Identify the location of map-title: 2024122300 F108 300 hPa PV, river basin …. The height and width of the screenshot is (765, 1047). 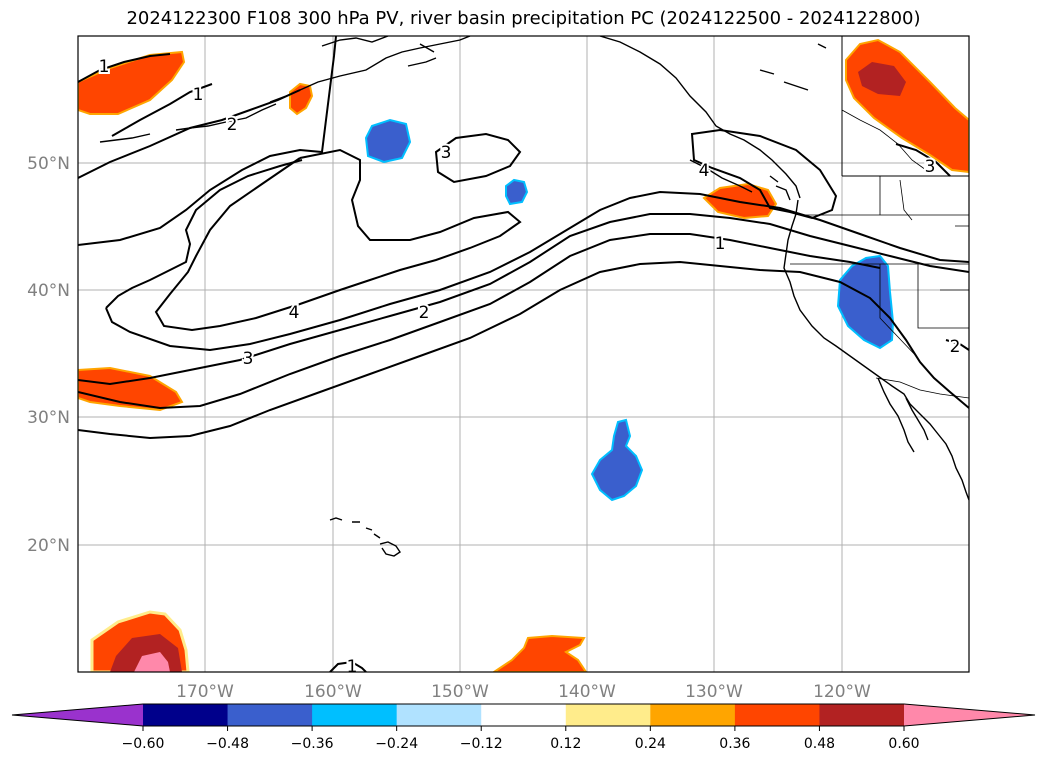
(523, 18).